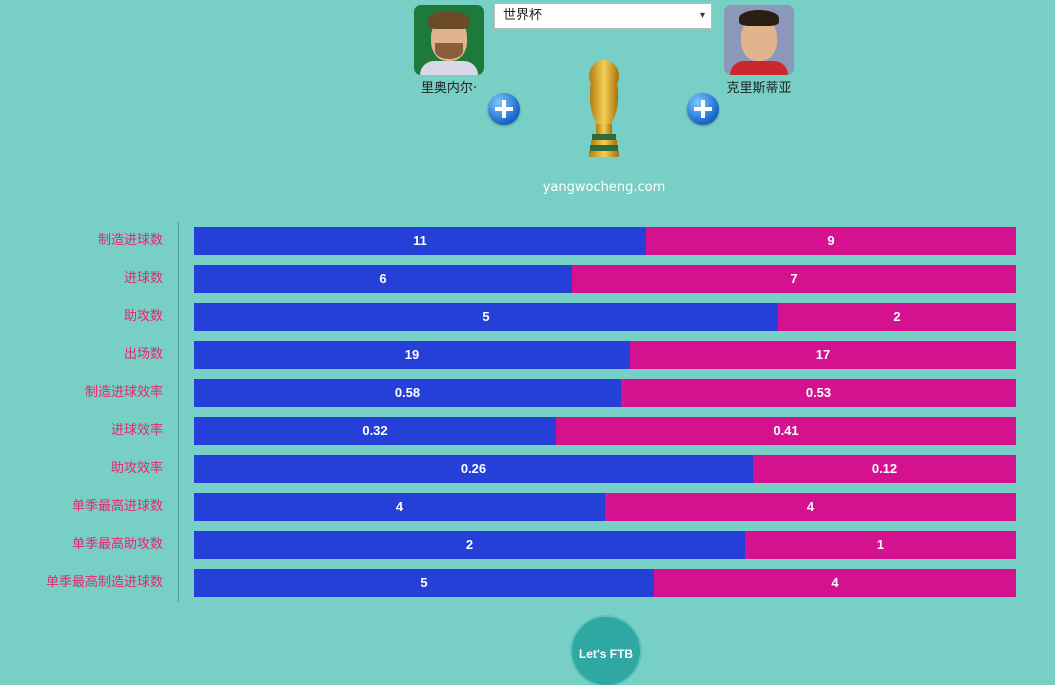 The width and height of the screenshot is (1055, 685). What do you see at coordinates (786, 431) in the screenshot?
I see `stat-bar-right-segment: 0.41` at bounding box center [786, 431].